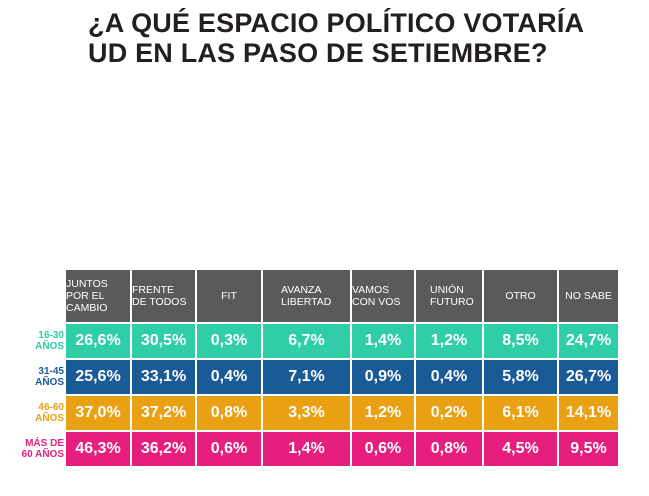 This screenshot has height=496, width=649. What do you see at coordinates (98, 413) in the screenshot?
I see `value-cell: 37,0%` at bounding box center [98, 413].